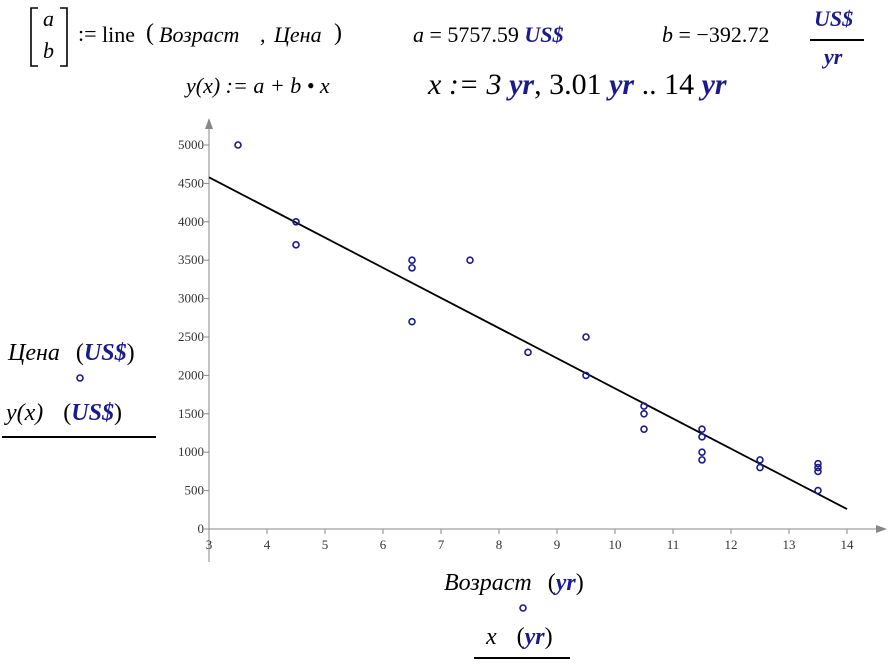 This screenshot has height=668, width=893. What do you see at coordinates (491, 637) in the screenshot?
I see `x-trace2-name: x` at bounding box center [491, 637].